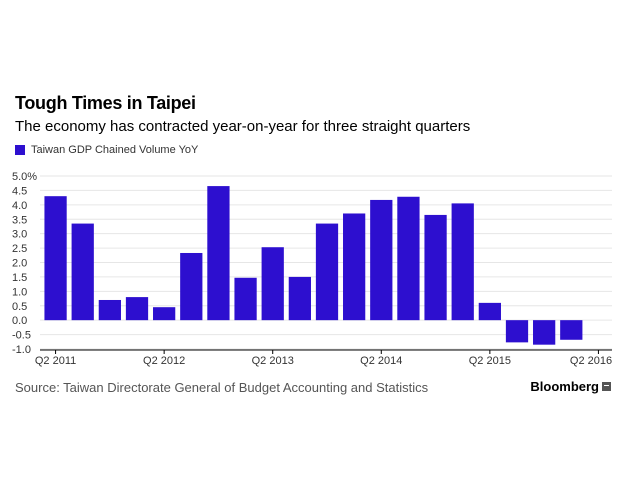 The image size is (630, 490). Describe the element at coordinates (564, 386) in the screenshot. I see `brand-name: Bloomberg` at that location.